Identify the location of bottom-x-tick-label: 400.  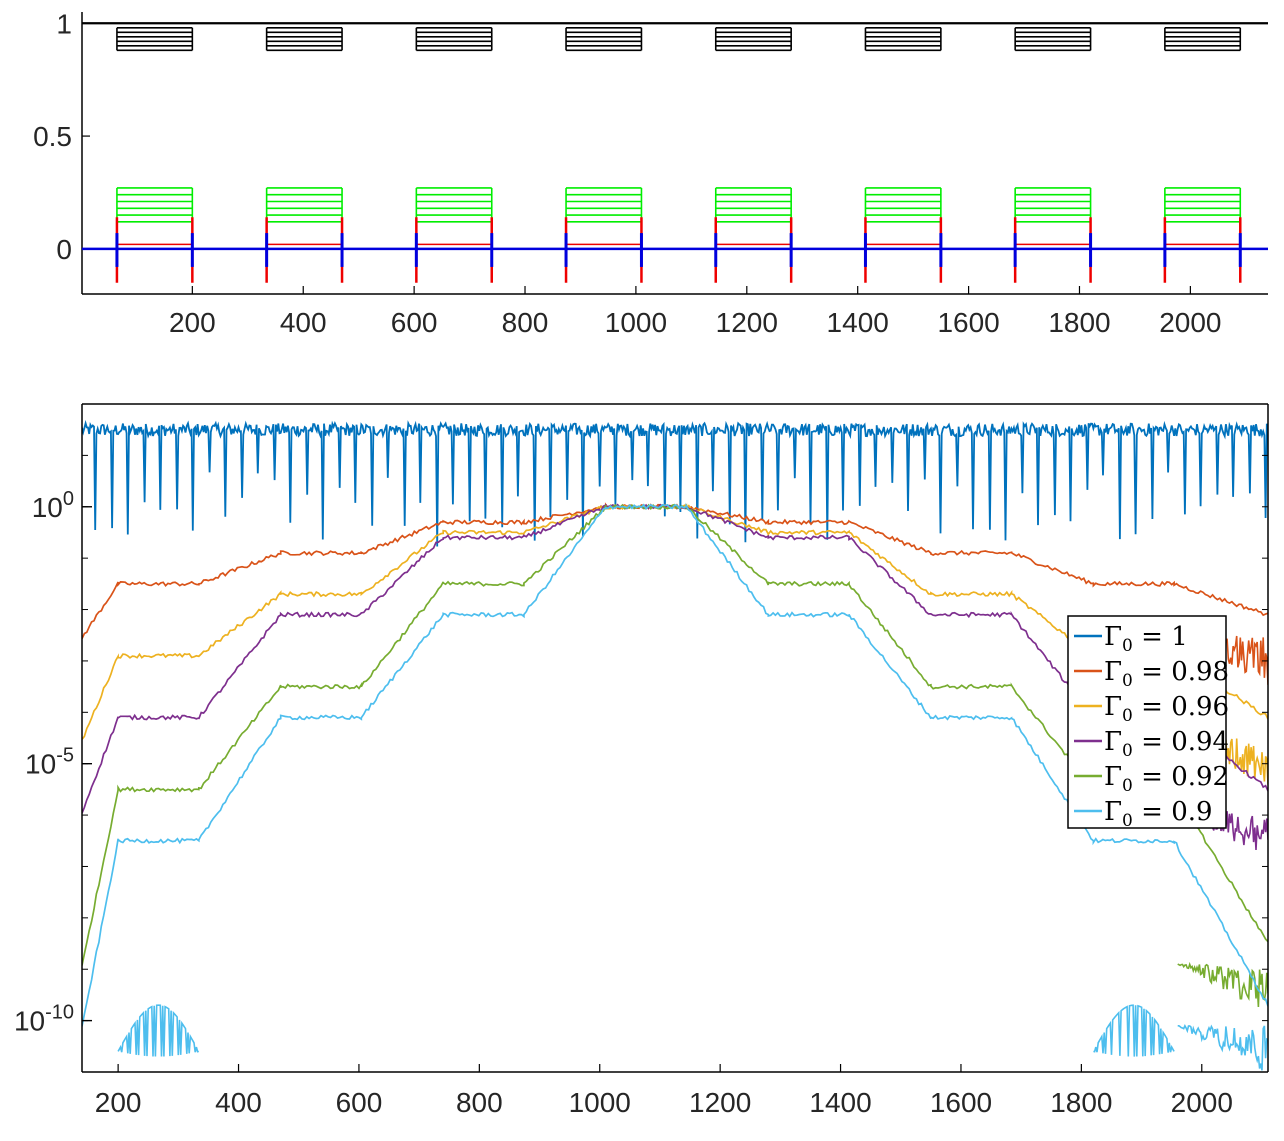
(238, 1102).